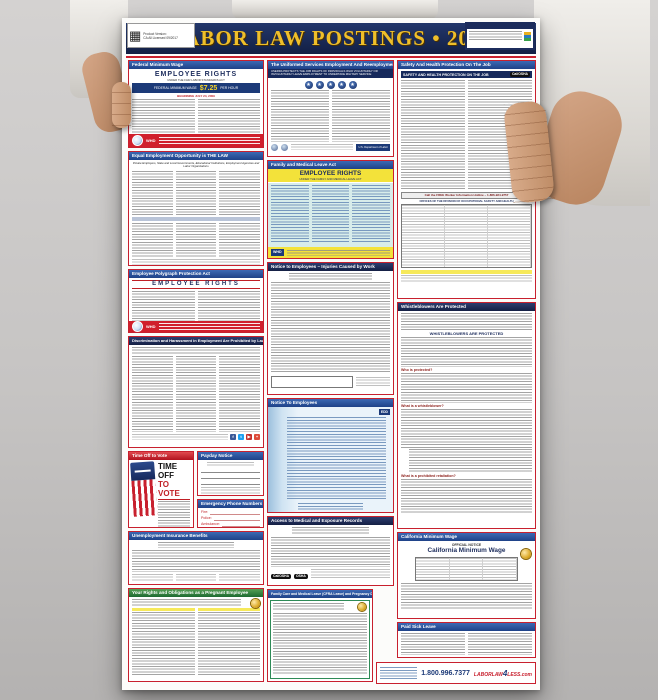 The image size is (658, 700). What do you see at coordinates (230, 456) in the screenshot?
I see `section-header: Payday Notice` at bounding box center [230, 456].